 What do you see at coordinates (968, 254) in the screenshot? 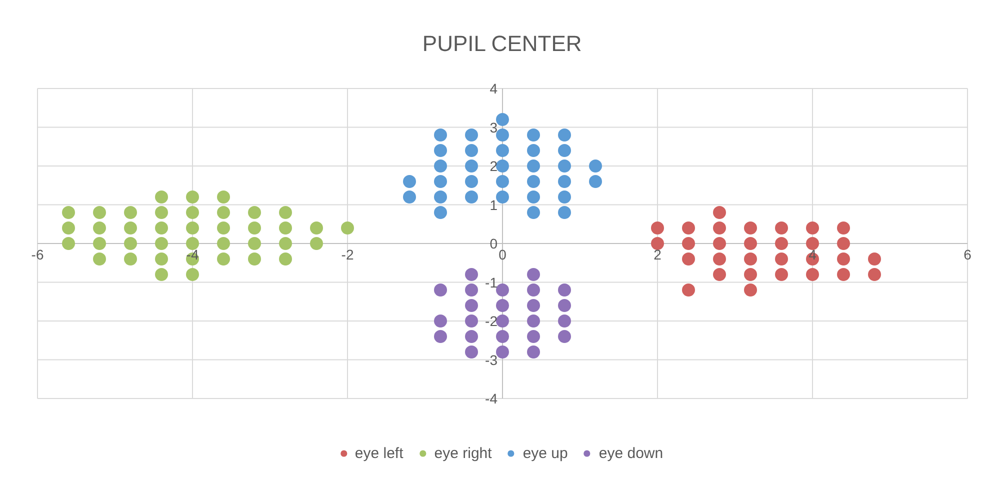
I see `x-tick-label: 6` at bounding box center [968, 254].